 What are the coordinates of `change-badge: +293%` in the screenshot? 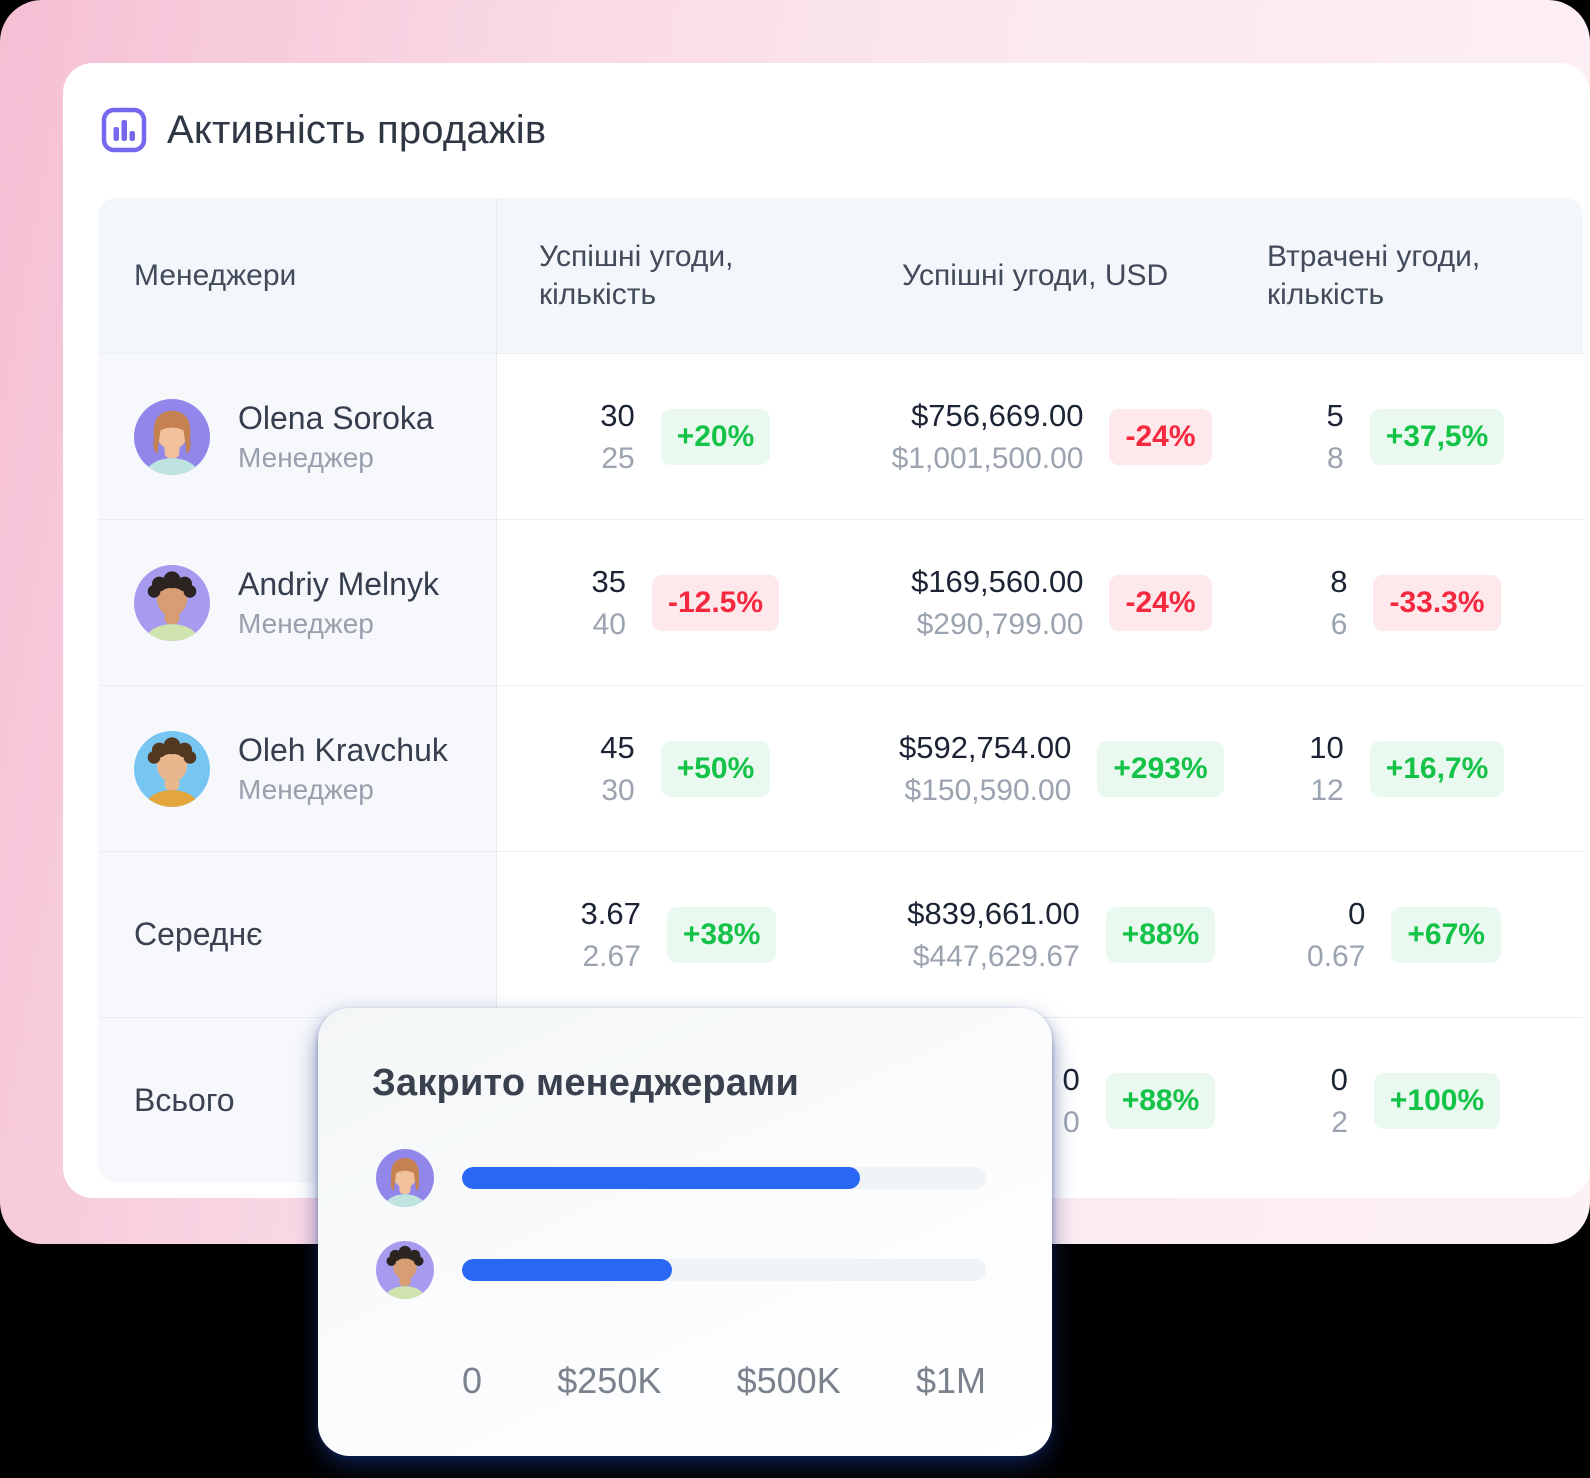 It's located at (1160, 768).